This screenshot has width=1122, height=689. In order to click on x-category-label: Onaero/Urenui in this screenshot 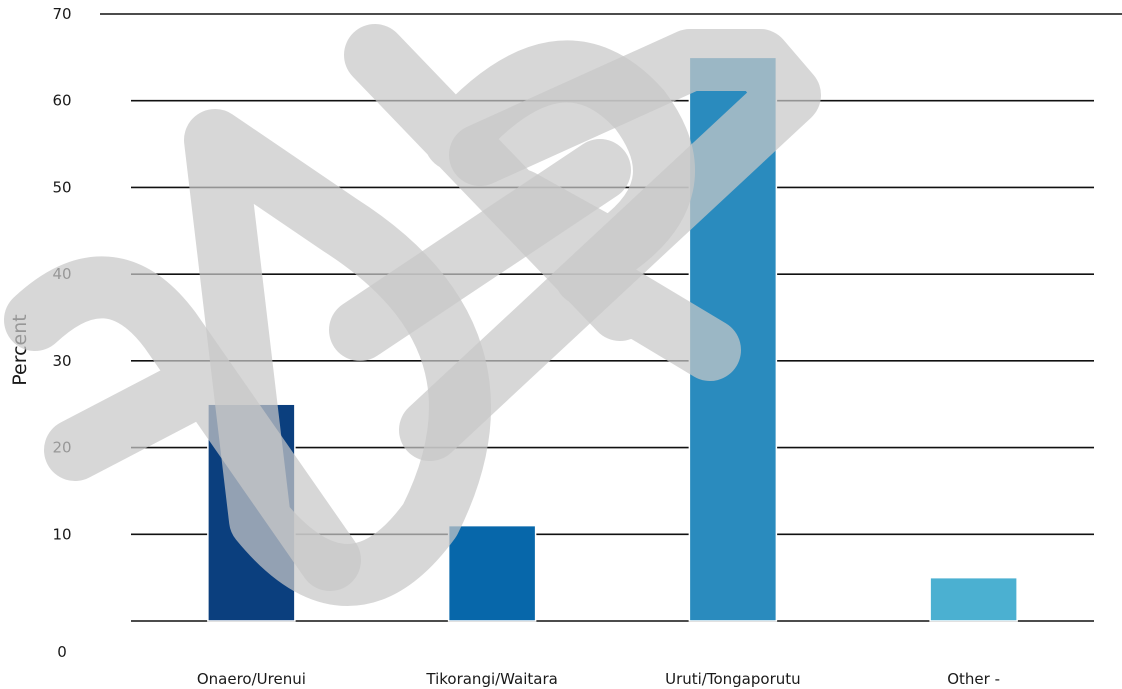, I will do `click(251, 679)`.